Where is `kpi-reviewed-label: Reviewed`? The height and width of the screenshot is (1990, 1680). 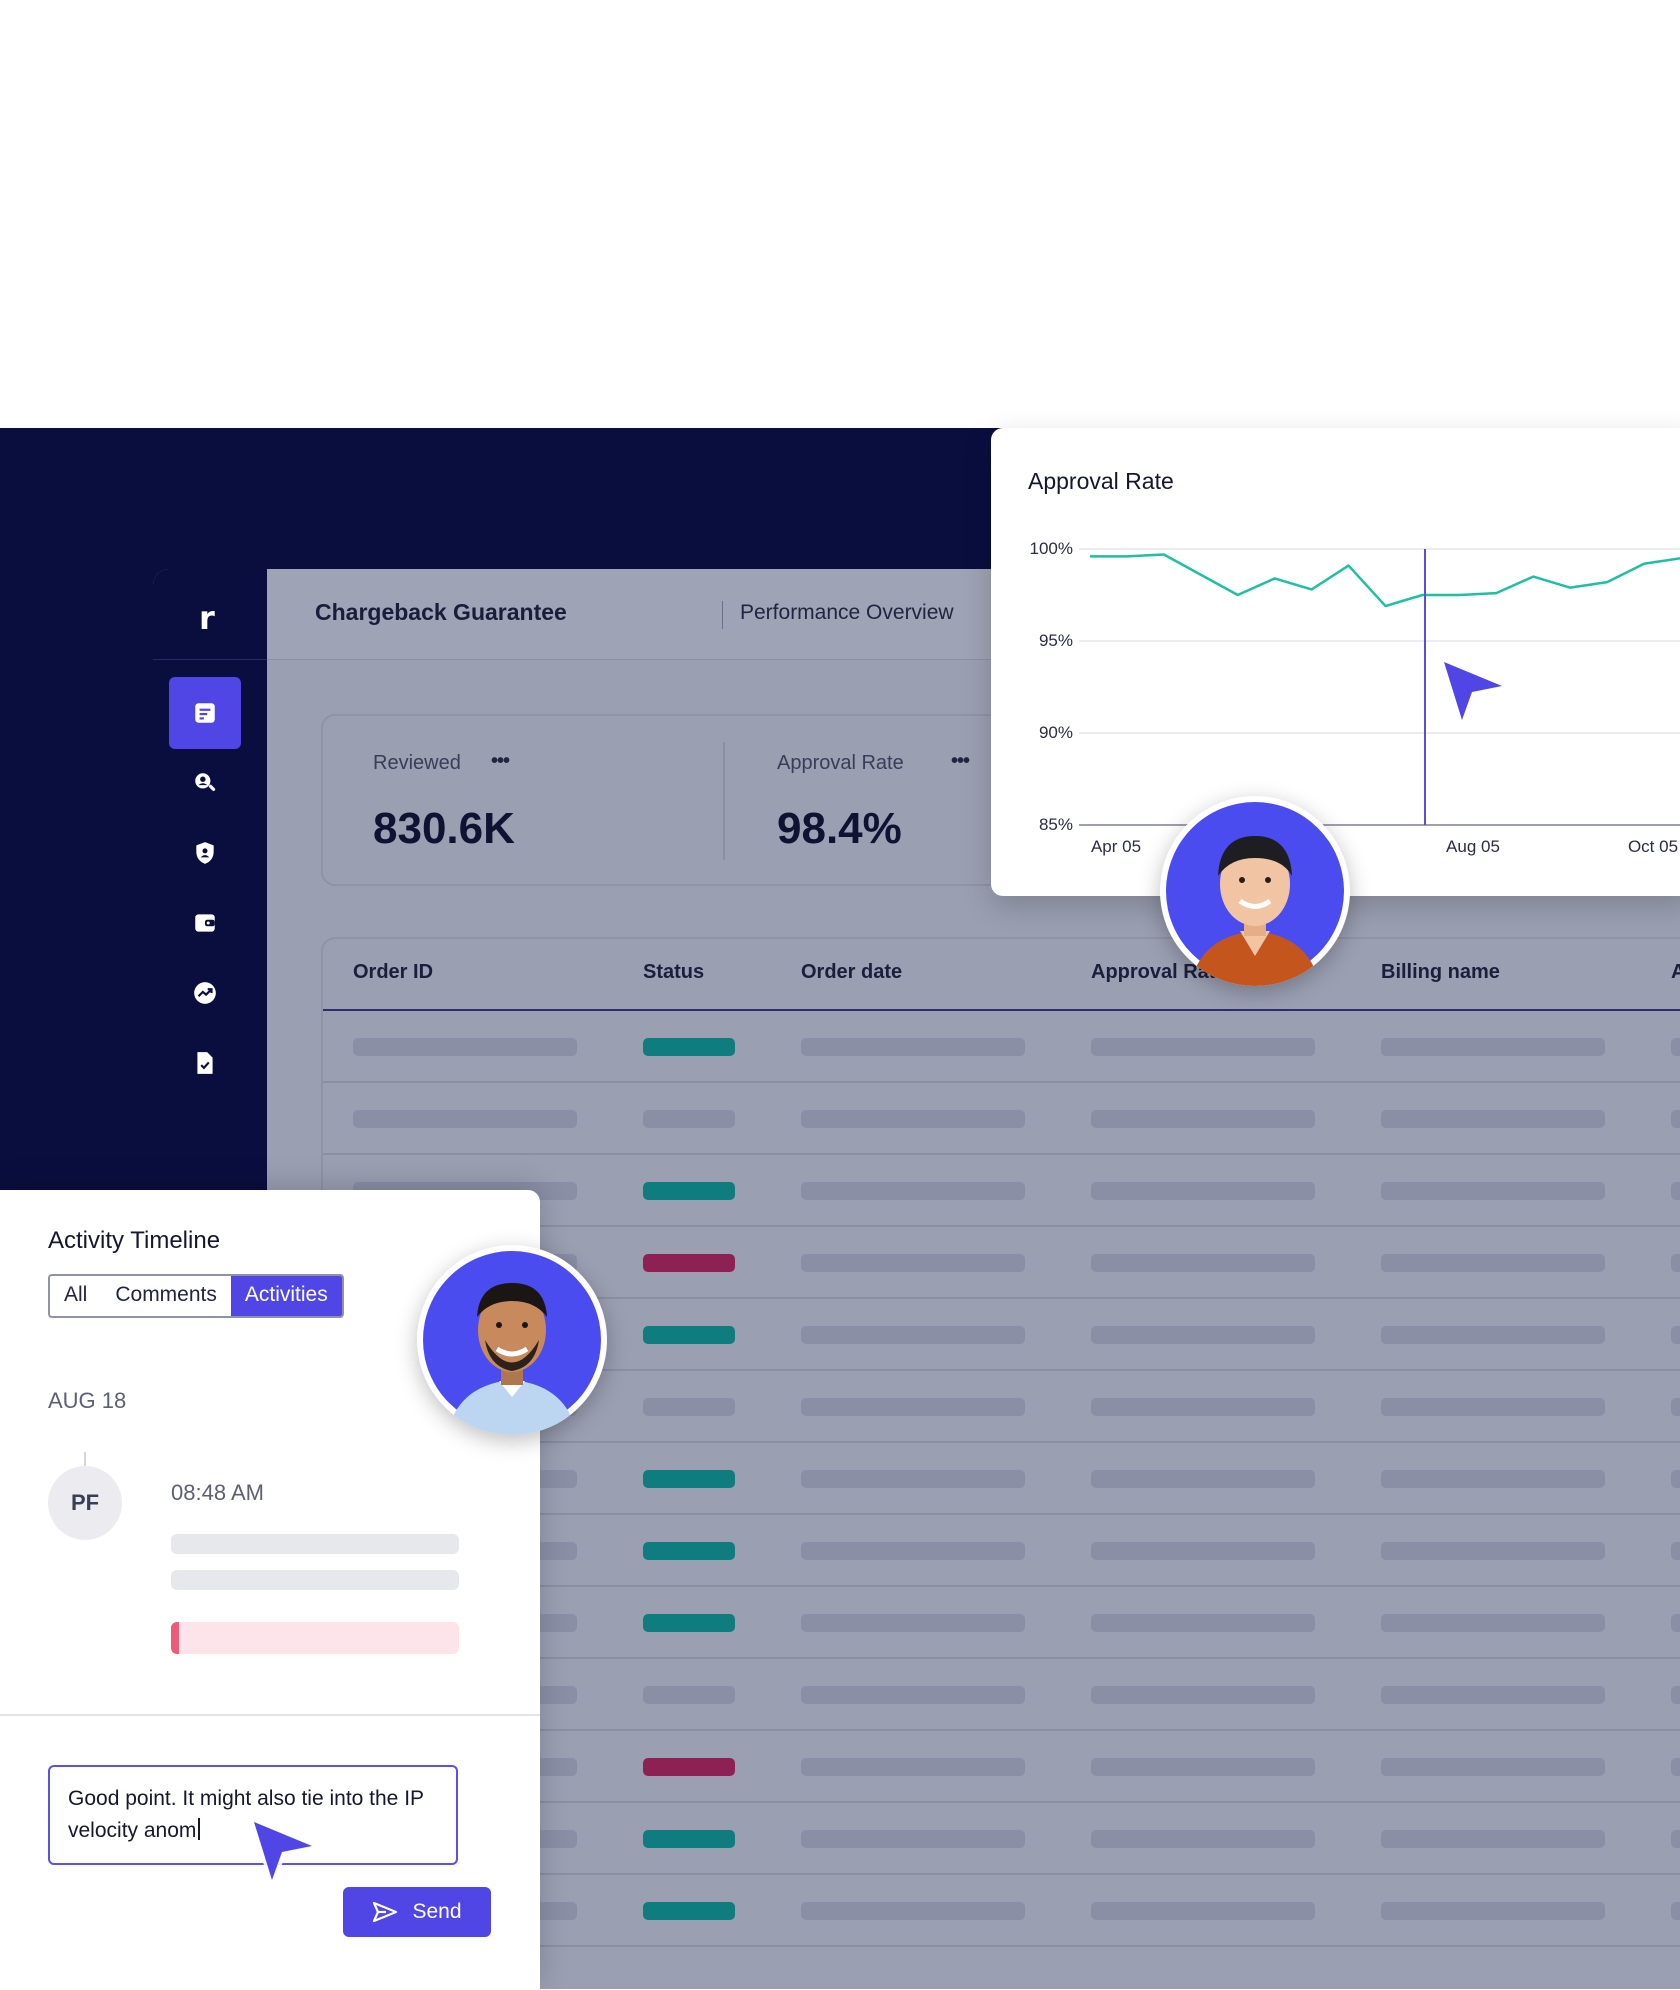
kpi-reviewed-label: Reviewed is located at coordinates (417, 763).